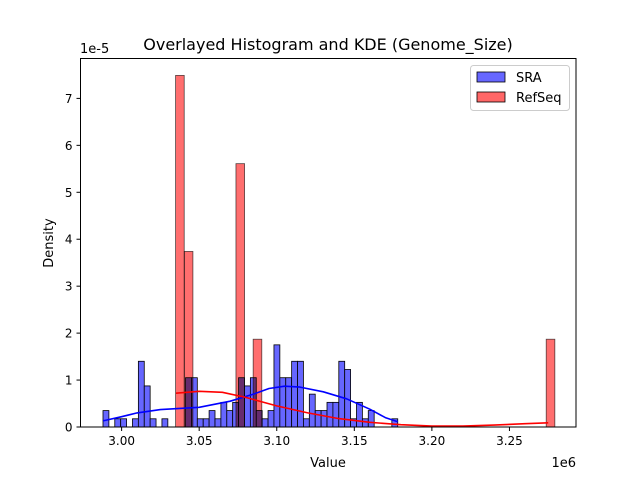  Describe the element at coordinates (539, 98) in the screenshot. I see `legend-label-refseq: RefSeq` at that location.